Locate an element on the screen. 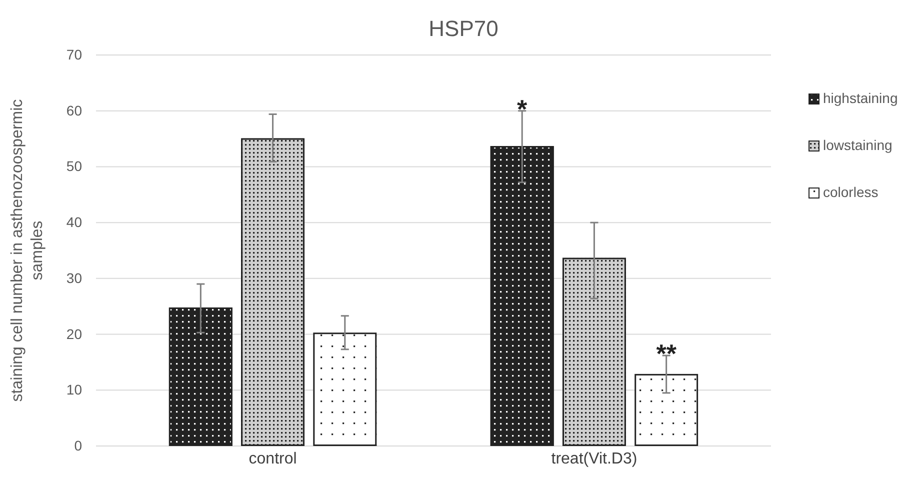  y-axis-title: staining cell number in asthenozoospermic samples is located at coordinates (27, 250).